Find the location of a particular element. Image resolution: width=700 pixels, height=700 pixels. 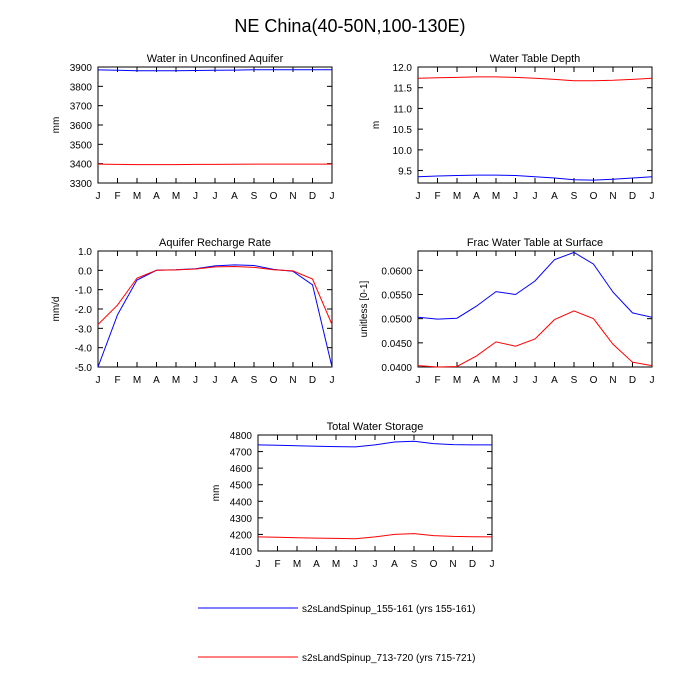

y-tick-label: 11.5 is located at coordinates (402, 89).